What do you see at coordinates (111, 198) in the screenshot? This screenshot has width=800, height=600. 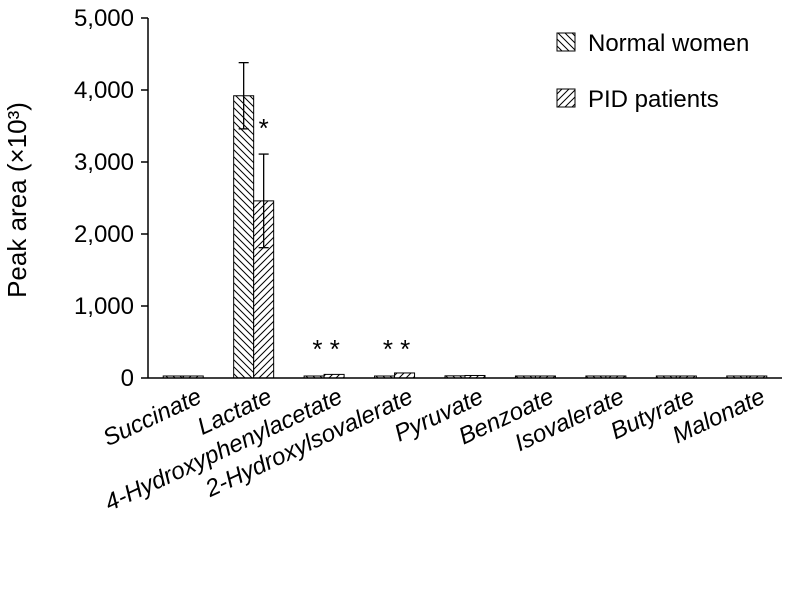 I see `y-axis-ticks: 0 1,000 2,000 3,000 4,000 5,000` at bounding box center [111, 198].